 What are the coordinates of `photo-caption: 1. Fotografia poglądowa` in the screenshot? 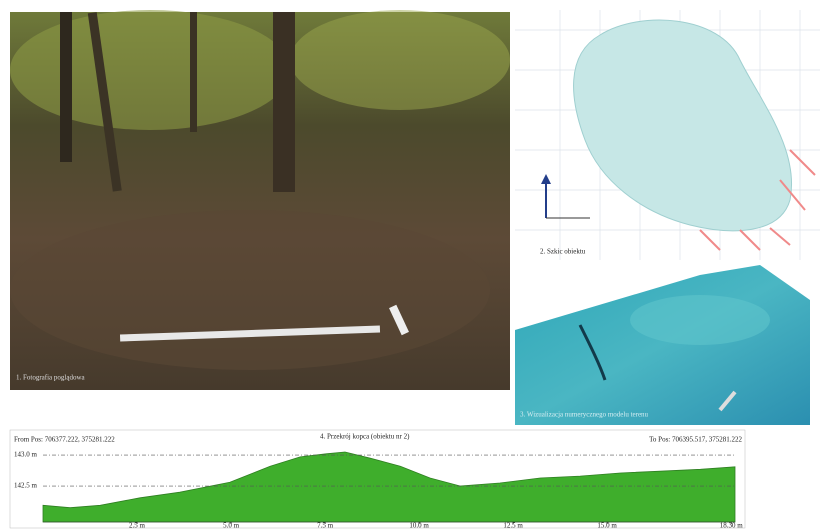 It's located at (51, 378).